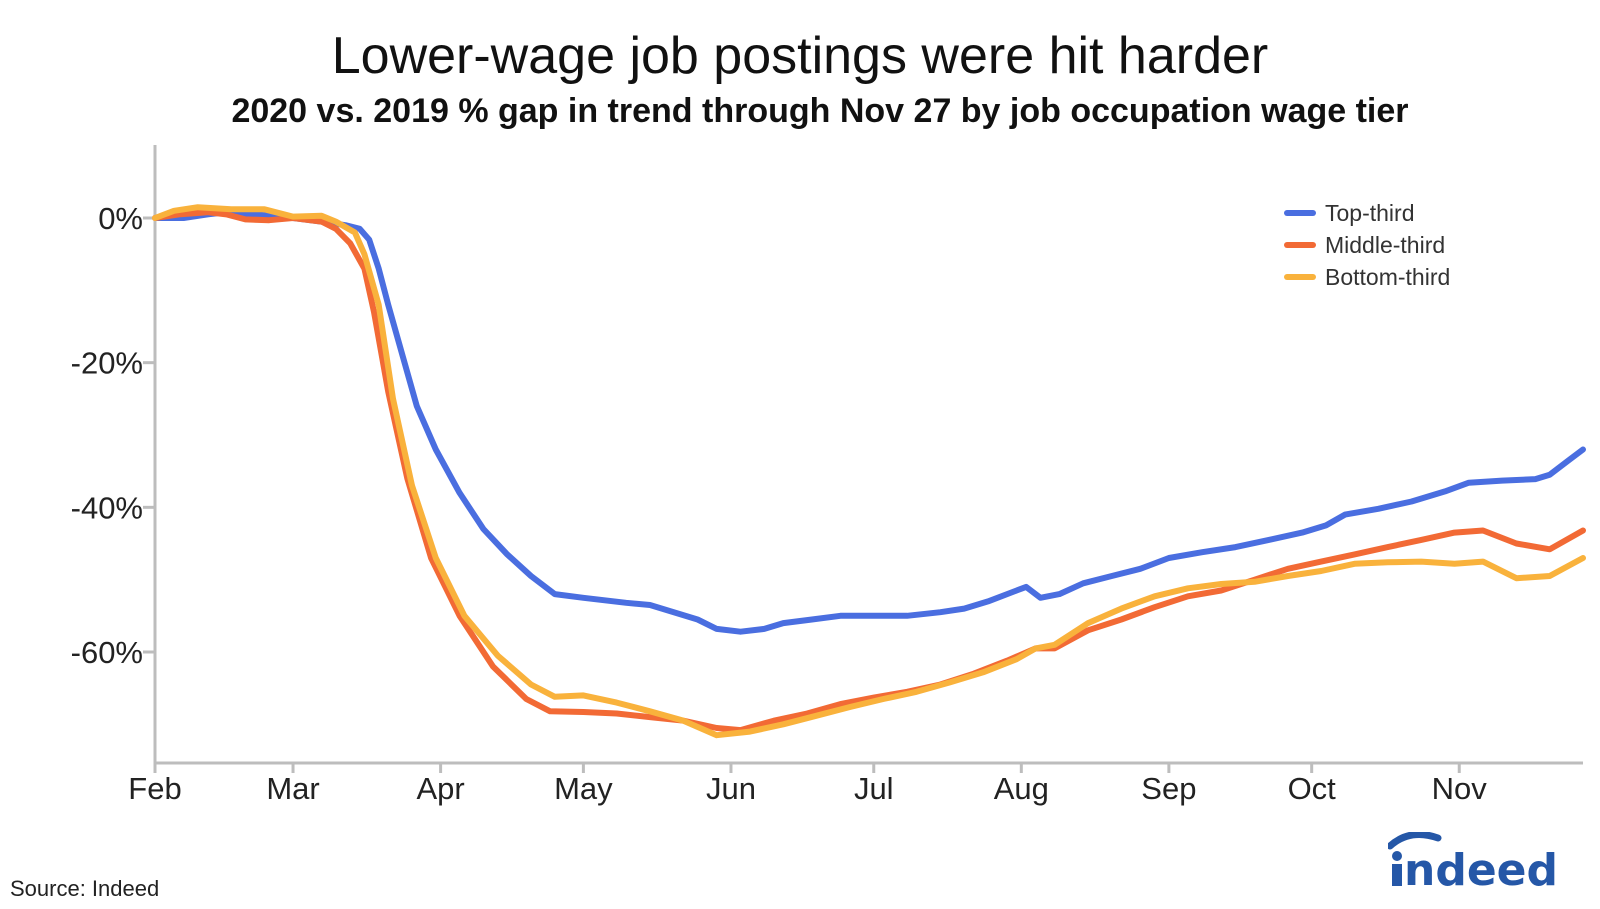  I want to click on x-tick-label: Apr, so click(440, 788).